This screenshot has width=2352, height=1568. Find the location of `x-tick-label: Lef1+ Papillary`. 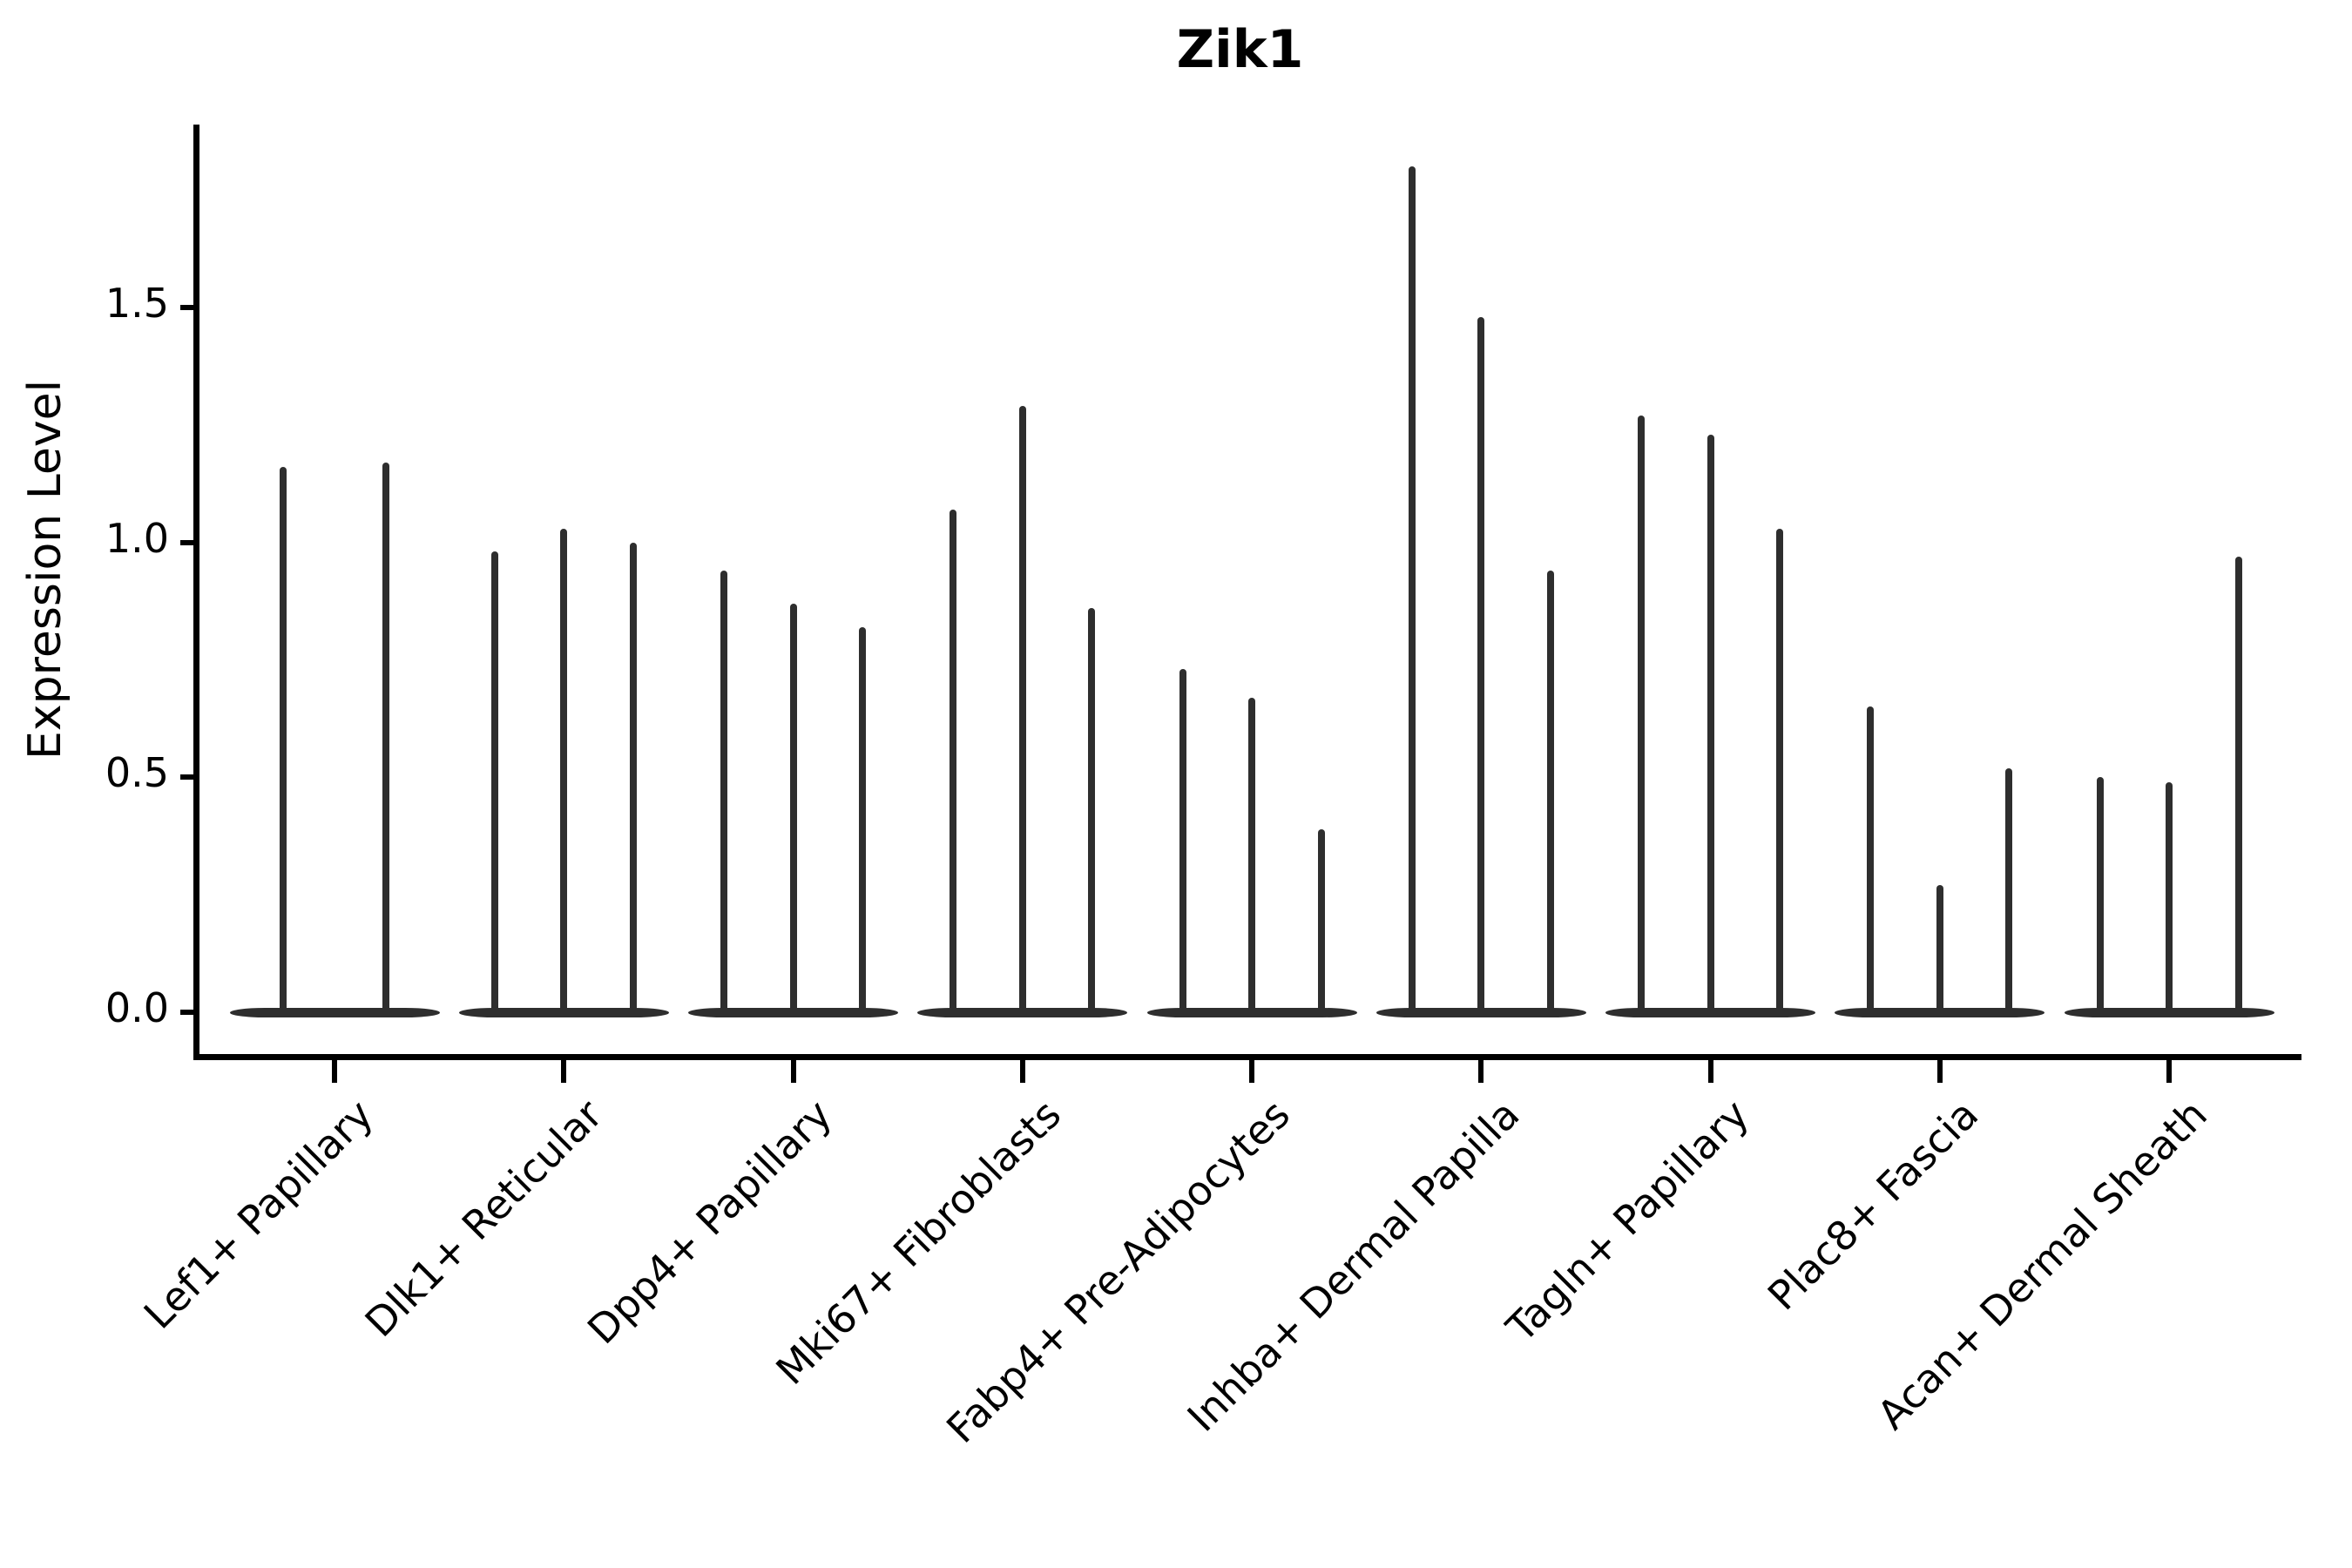

x-tick-label: Lef1+ Papillary is located at coordinates (258, 1214).